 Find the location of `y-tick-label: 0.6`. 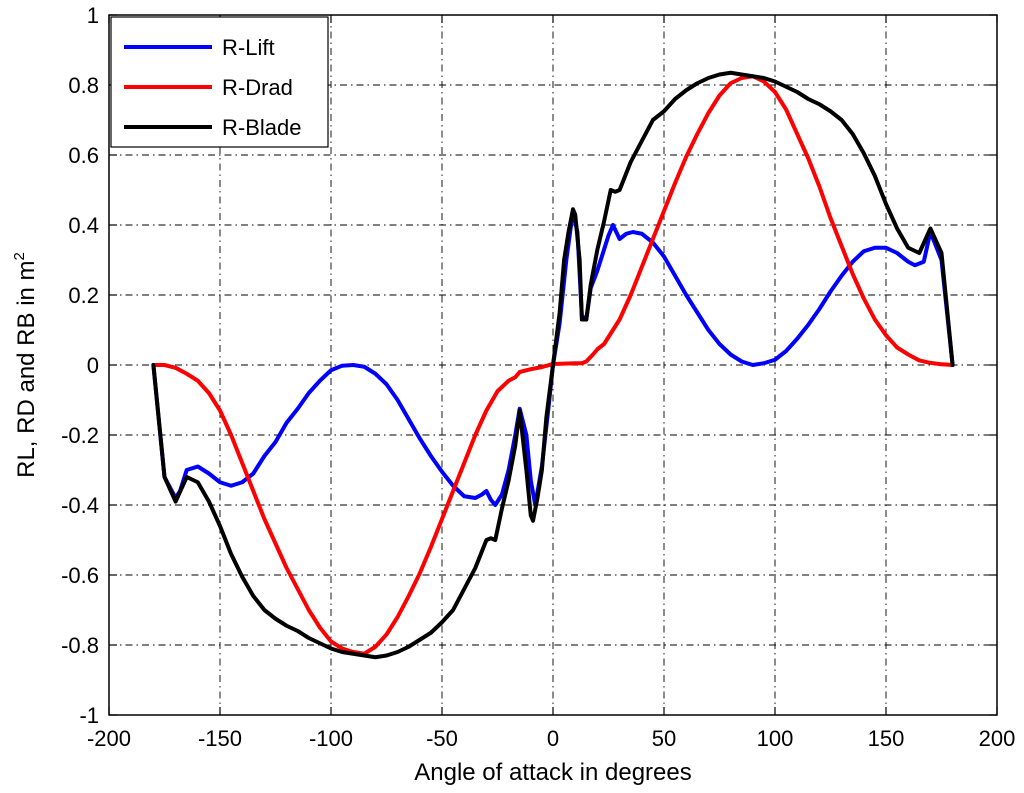

y-tick-label: 0.6 is located at coordinates (83, 155).